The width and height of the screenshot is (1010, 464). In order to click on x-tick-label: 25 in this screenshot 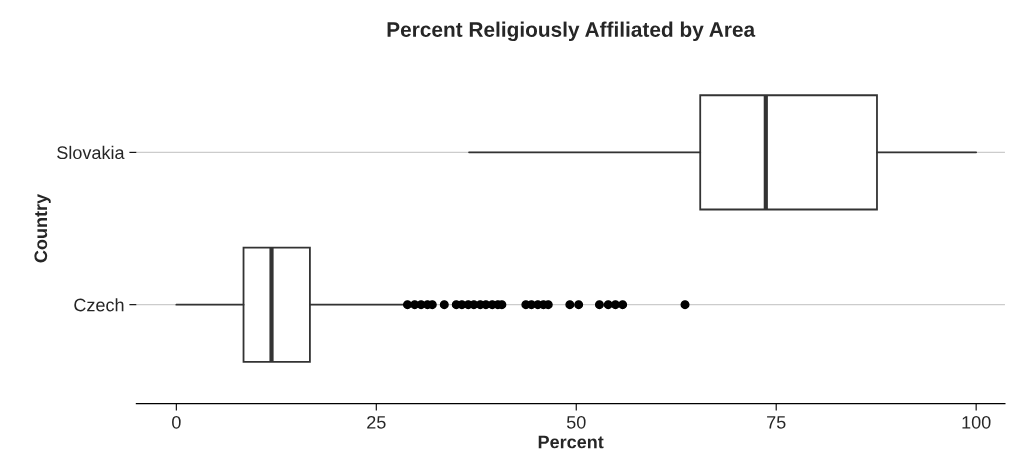, I will do `click(376, 422)`.